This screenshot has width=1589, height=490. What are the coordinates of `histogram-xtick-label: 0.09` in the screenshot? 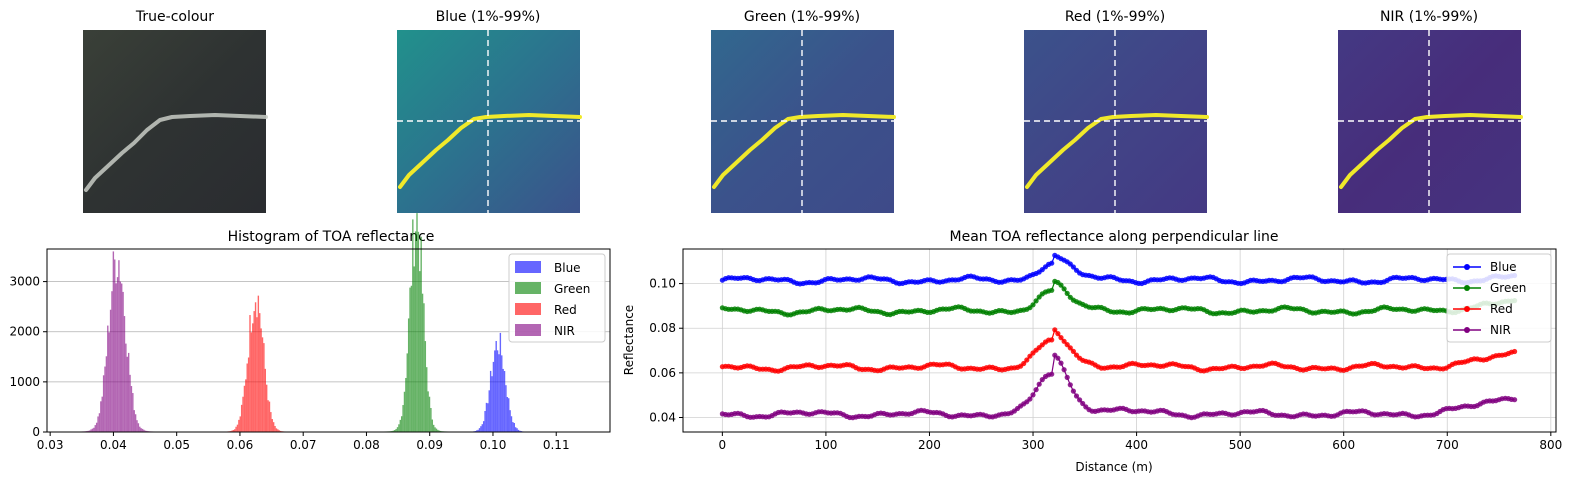 It's located at (429, 445).